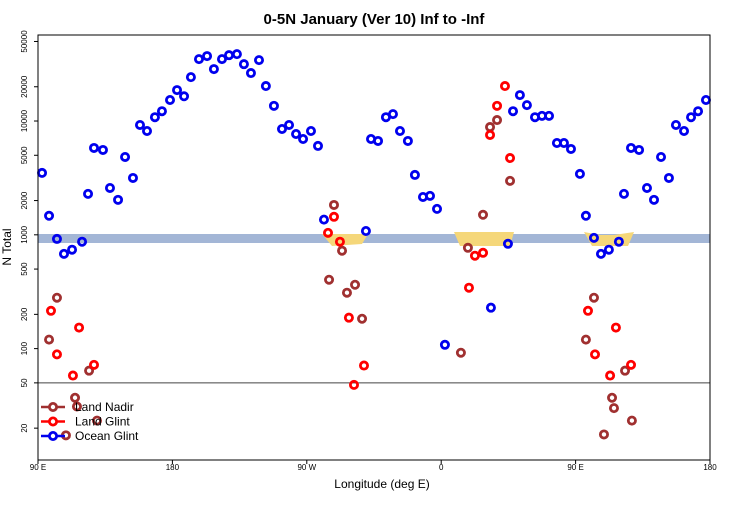  Describe the element at coordinates (381, 484) in the screenshot. I see `x-axis-label: Longitude (deg E)` at that location.